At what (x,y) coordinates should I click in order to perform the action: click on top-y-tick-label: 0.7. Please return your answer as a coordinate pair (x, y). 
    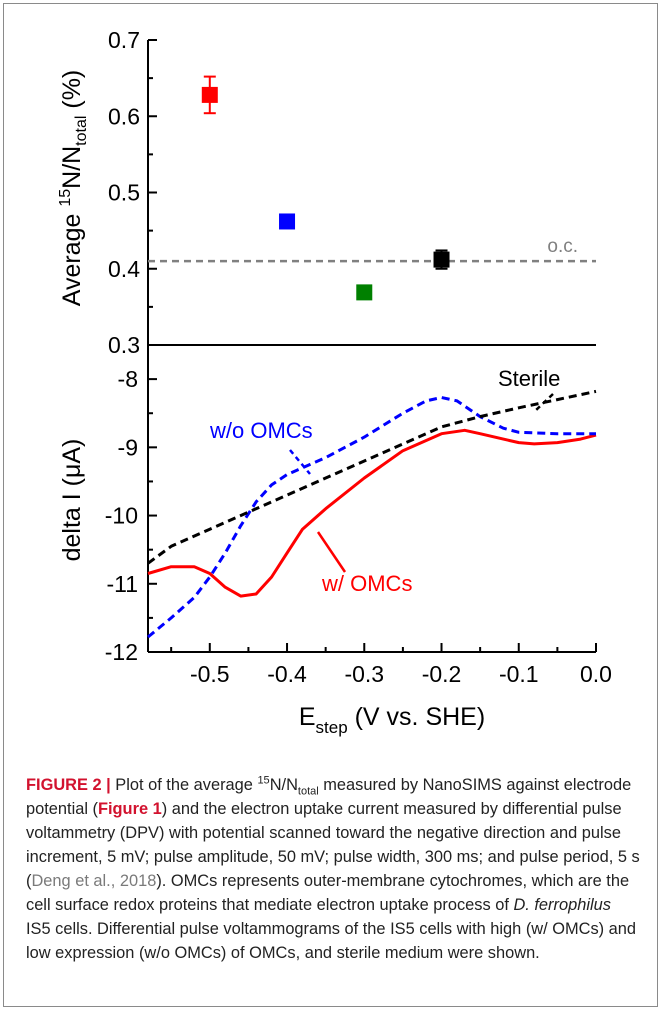
    Looking at the image, I should click on (124, 40).